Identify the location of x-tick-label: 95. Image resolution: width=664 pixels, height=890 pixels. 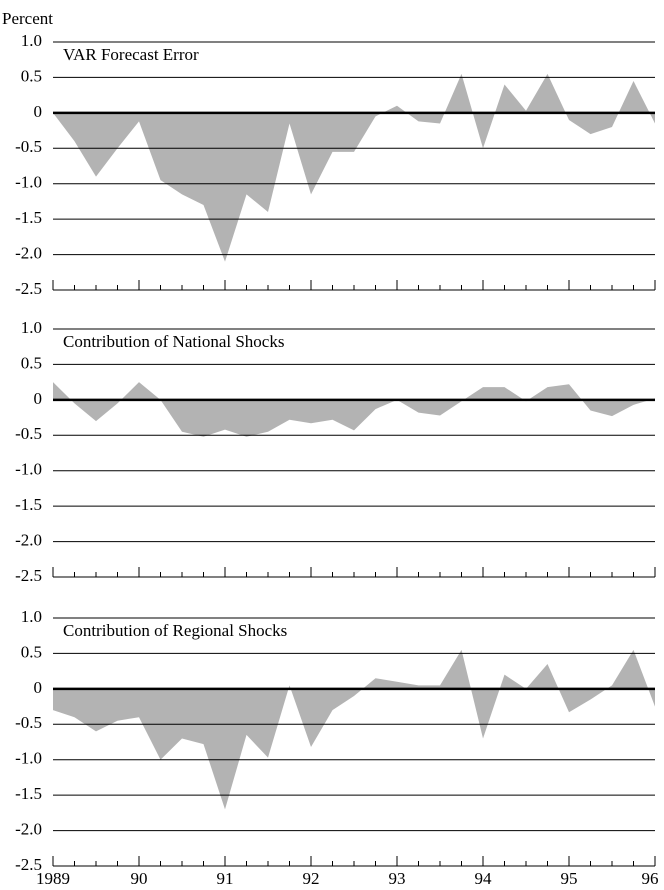
(569, 878).